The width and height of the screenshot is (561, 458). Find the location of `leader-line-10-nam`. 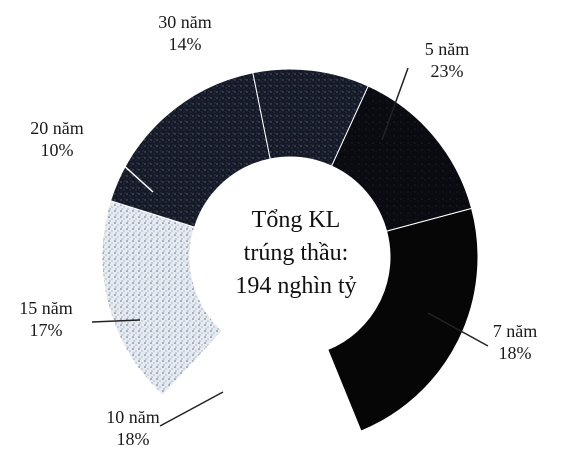

leader-line-10-nam is located at coordinates (191, 409).